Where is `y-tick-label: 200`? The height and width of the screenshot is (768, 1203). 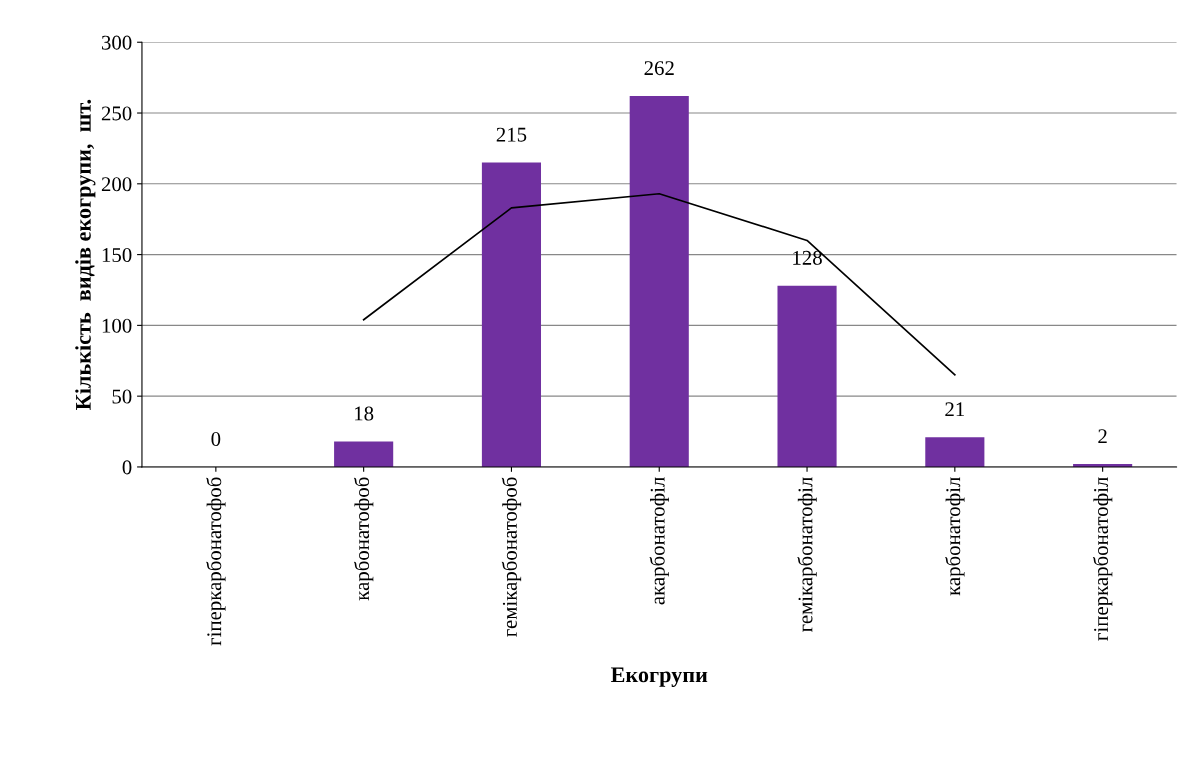
y-tick-label: 200 is located at coordinates (116, 184).